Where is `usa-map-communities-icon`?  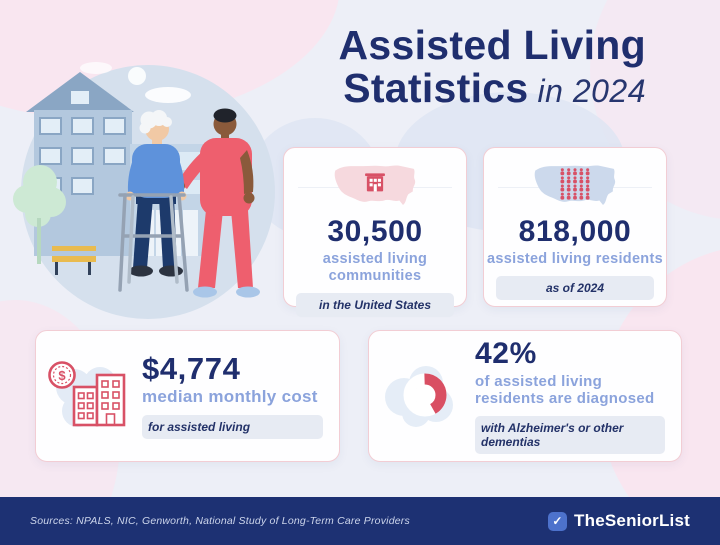
usa-map-communities-icon is located at coordinates (375, 186).